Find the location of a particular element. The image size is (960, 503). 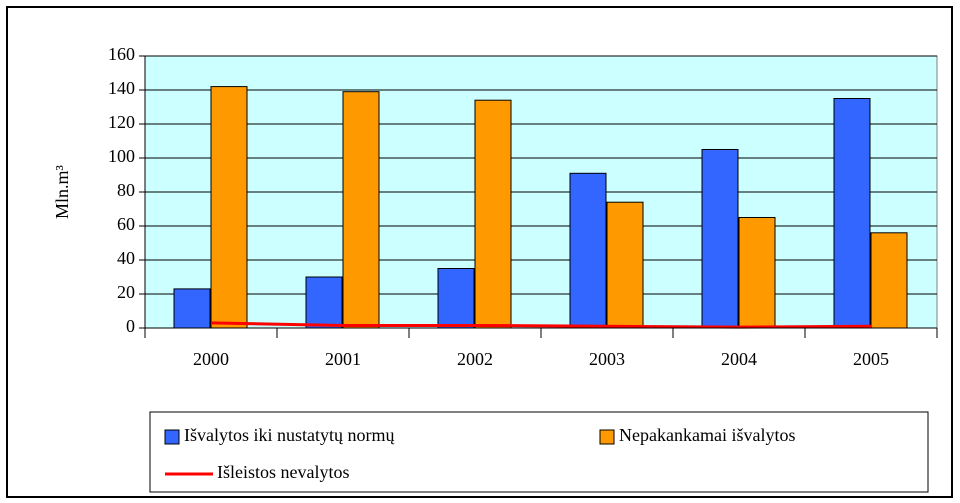

legend-label: Išvalytos iki nustatytų normų is located at coordinates (289, 435).